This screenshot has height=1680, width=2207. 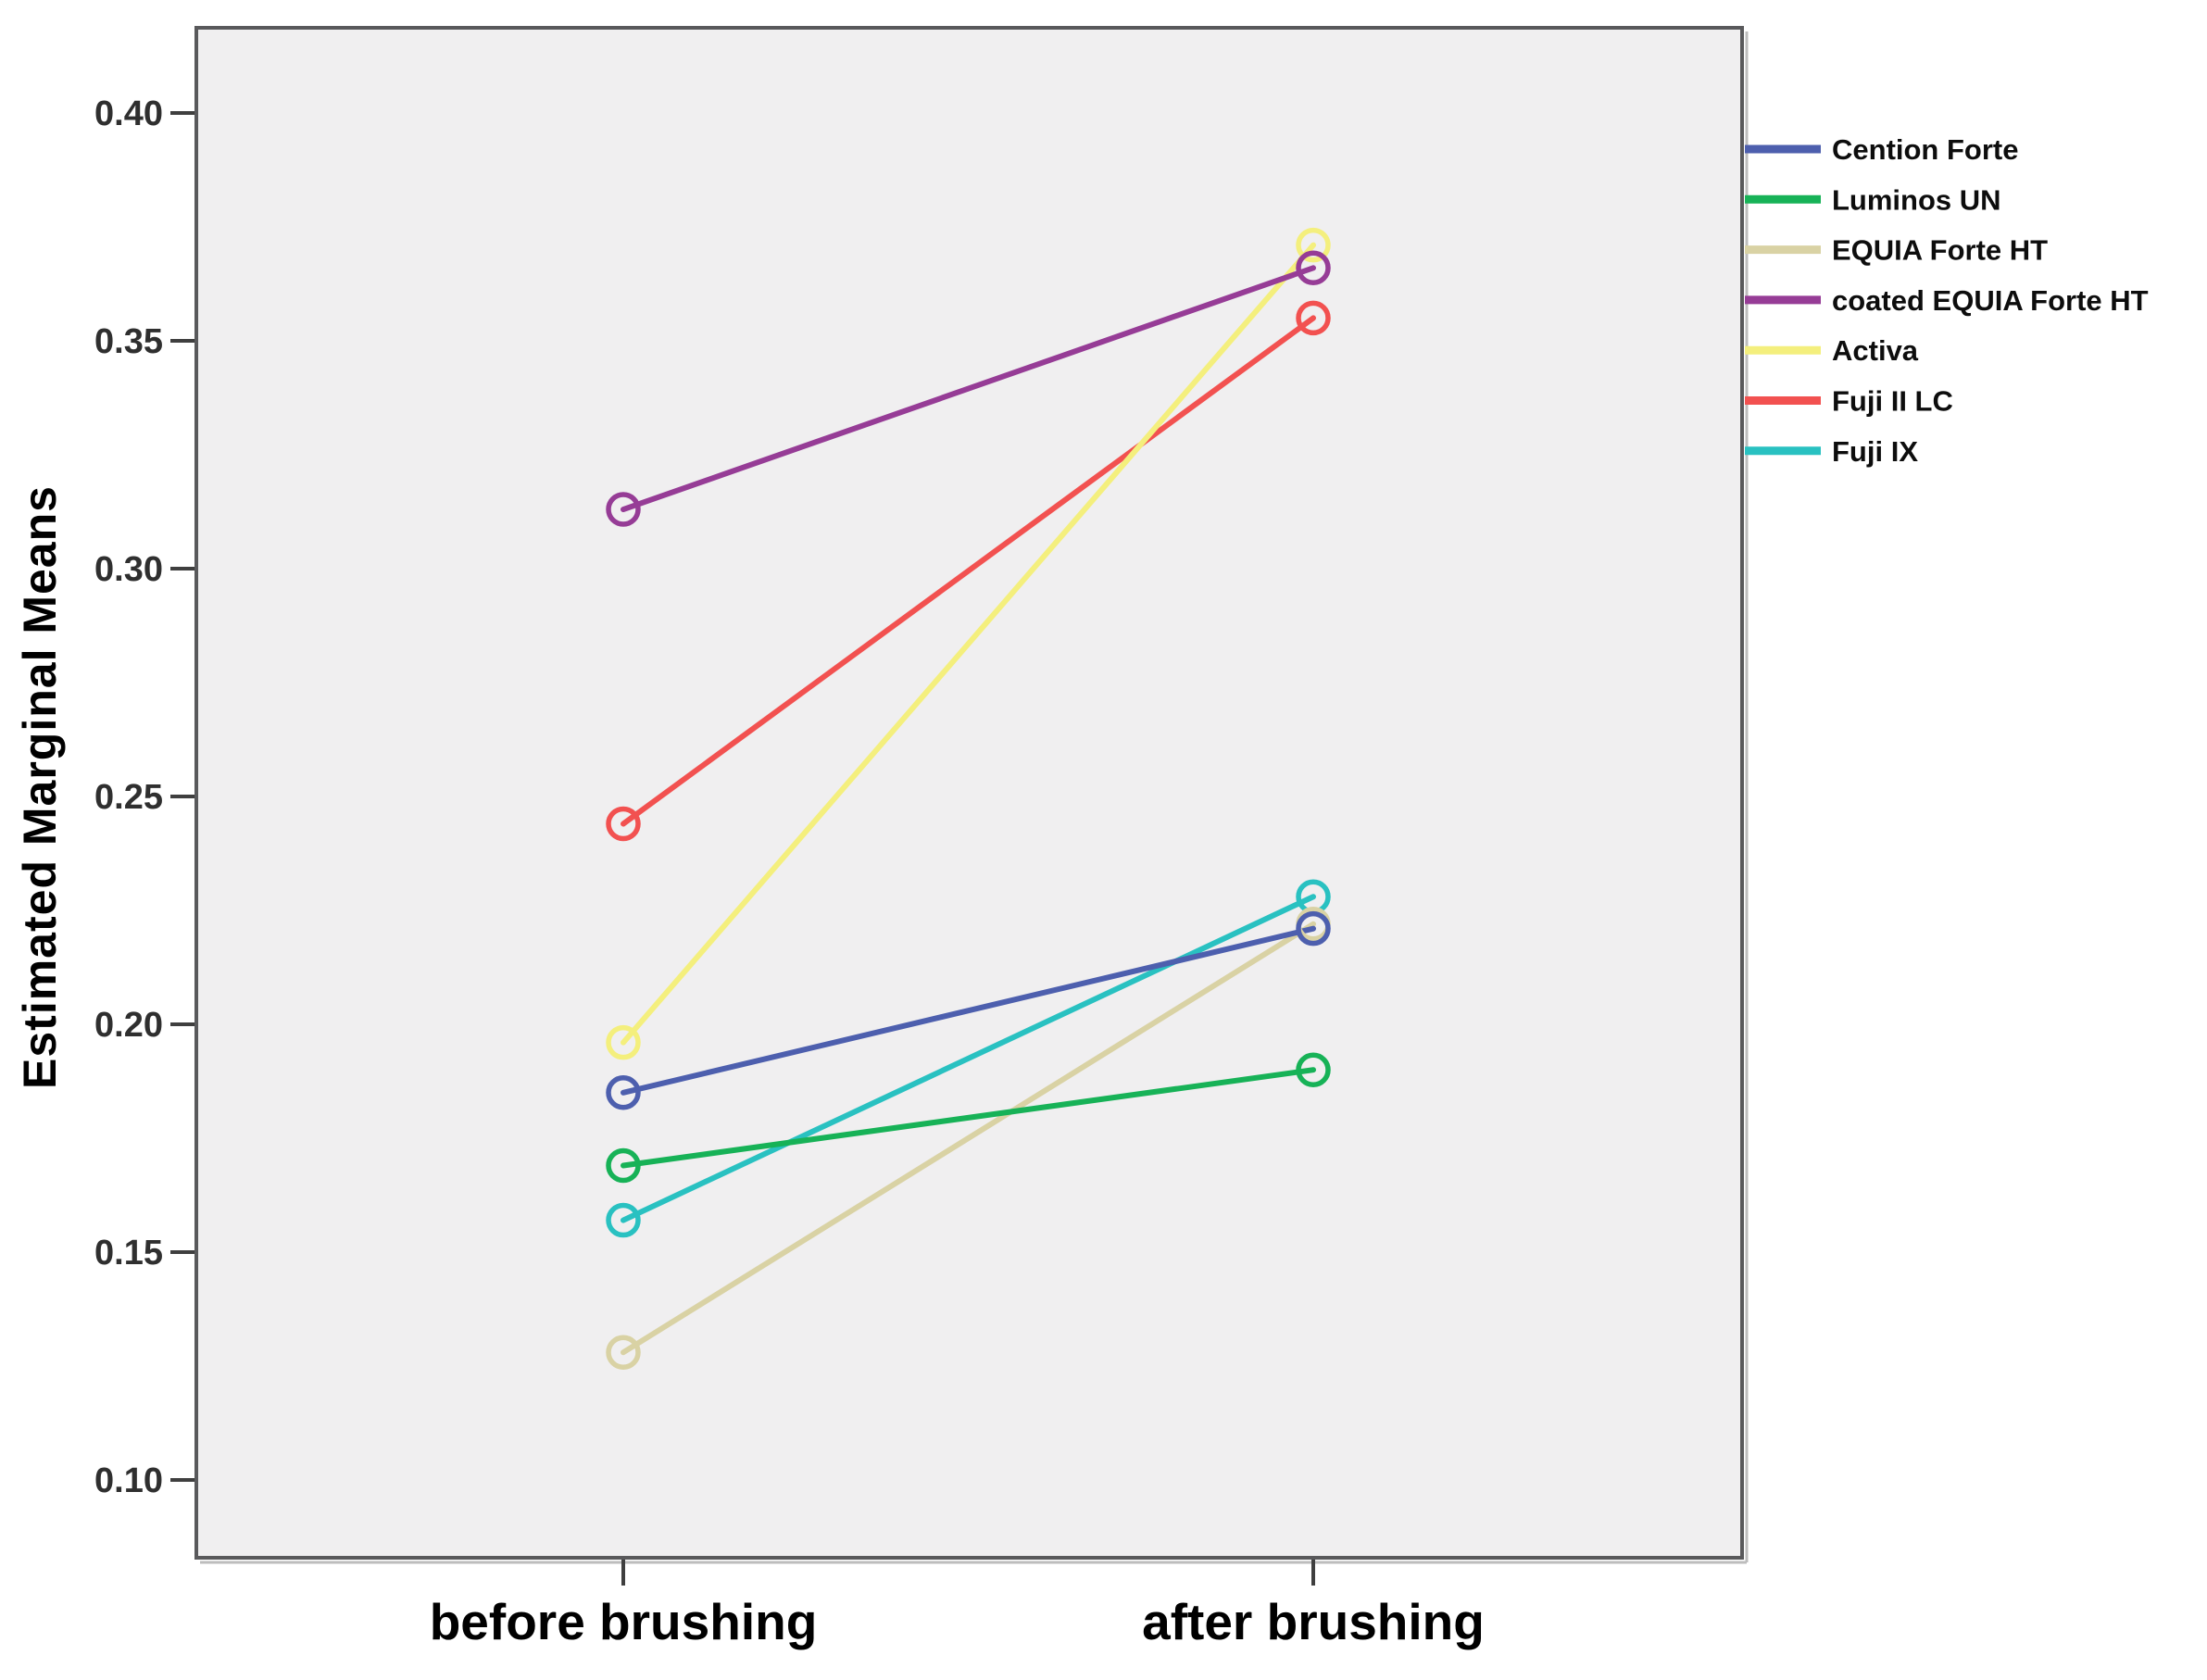 I want to click on legend-label-fuji-ii-lc: Fuji II LC, so click(x=1892, y=401).